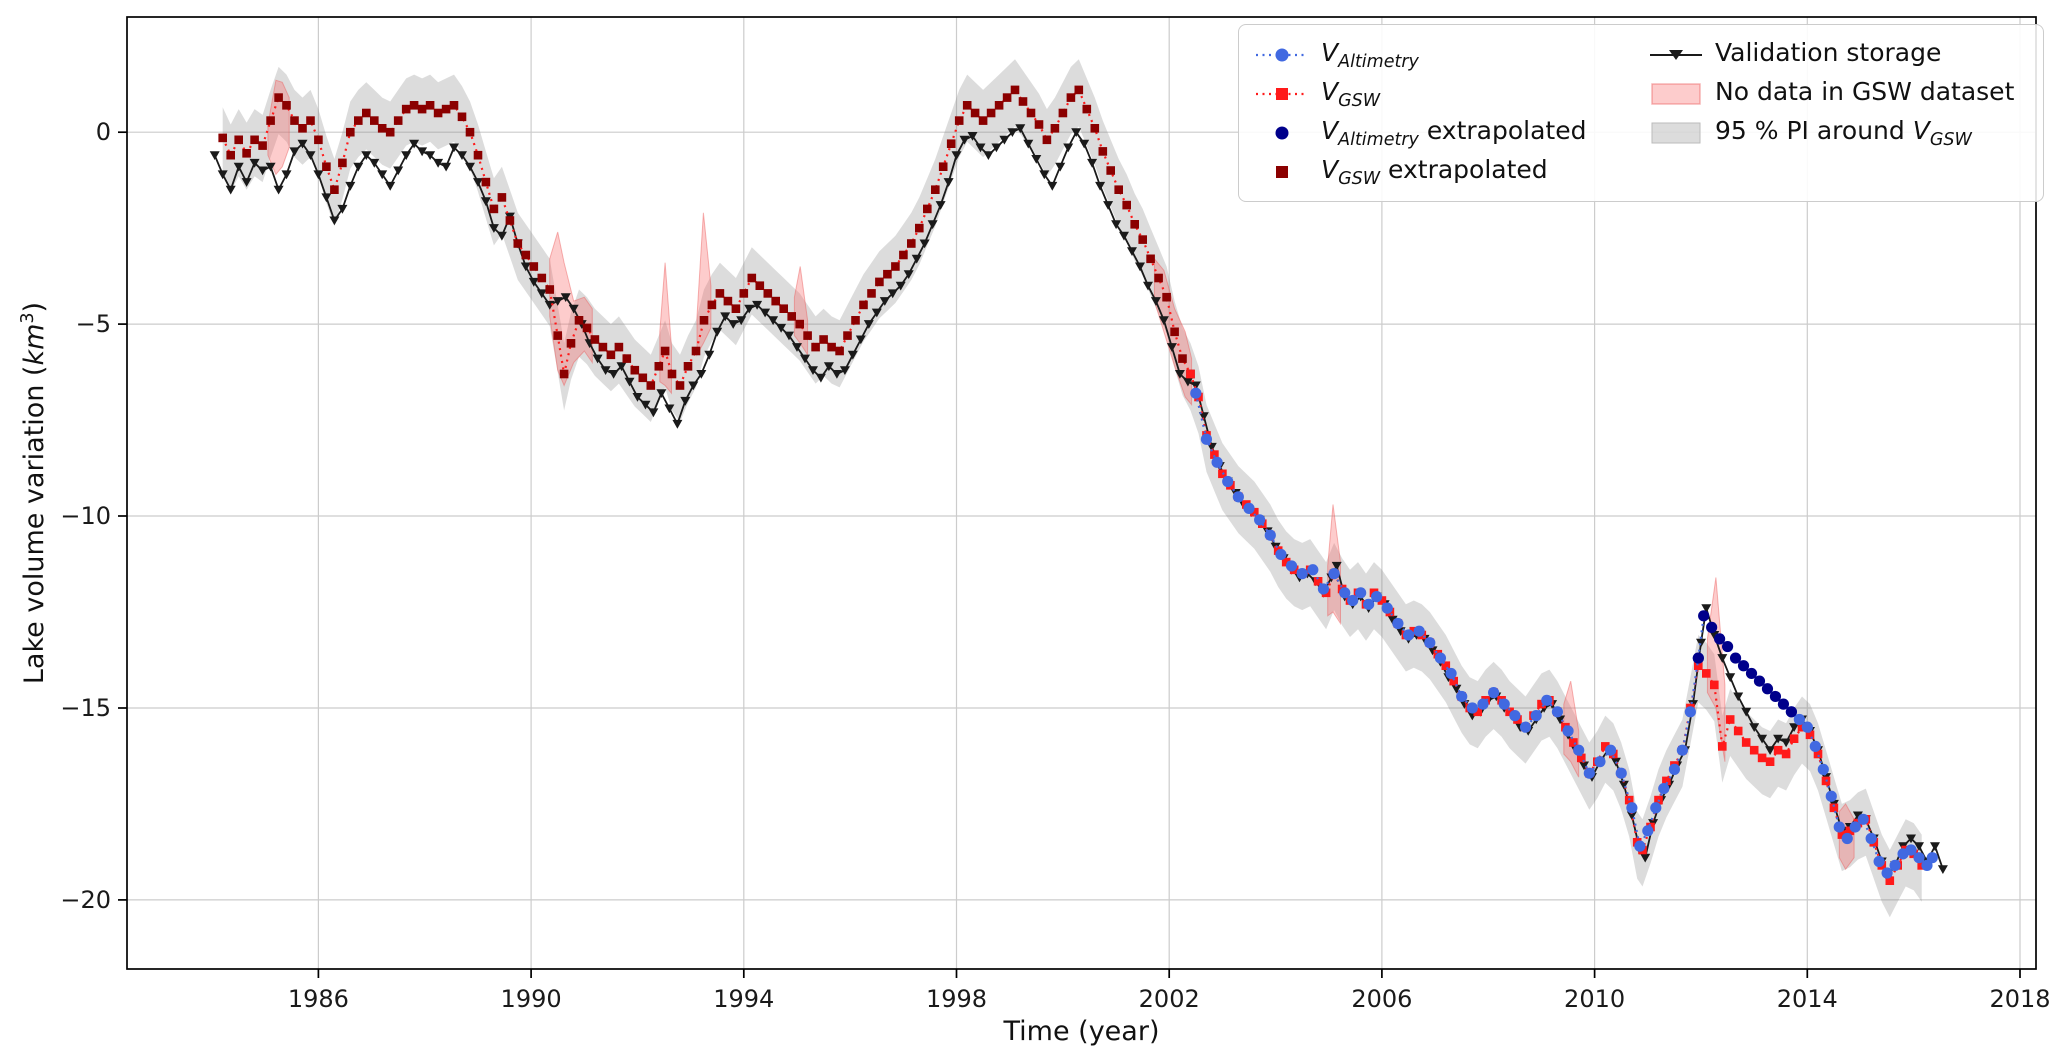 This screenshot has height=1060, width=2067. Describe the element at coordinates (1282, 171) in the screenshot. I see `gsw-extrapolated-marker-sample` at that location.